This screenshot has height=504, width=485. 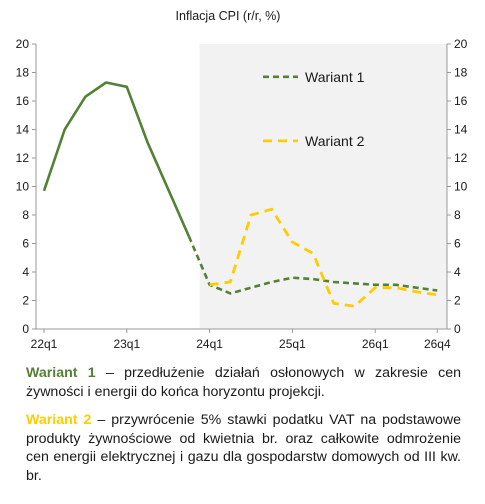 What do you see at coordinates (126, 344) in the screenshot?
I see `x-tick-label: 23q1` at bounding box center [126, 344].